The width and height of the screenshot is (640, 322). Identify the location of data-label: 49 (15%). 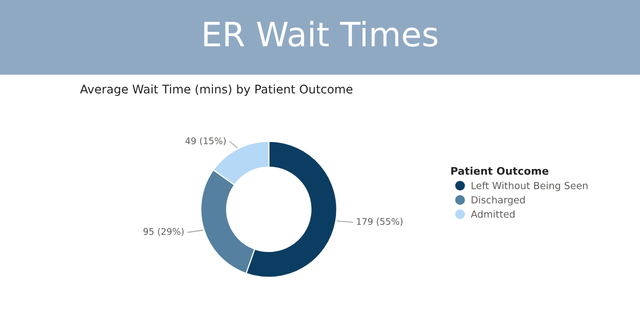
(205, 141).